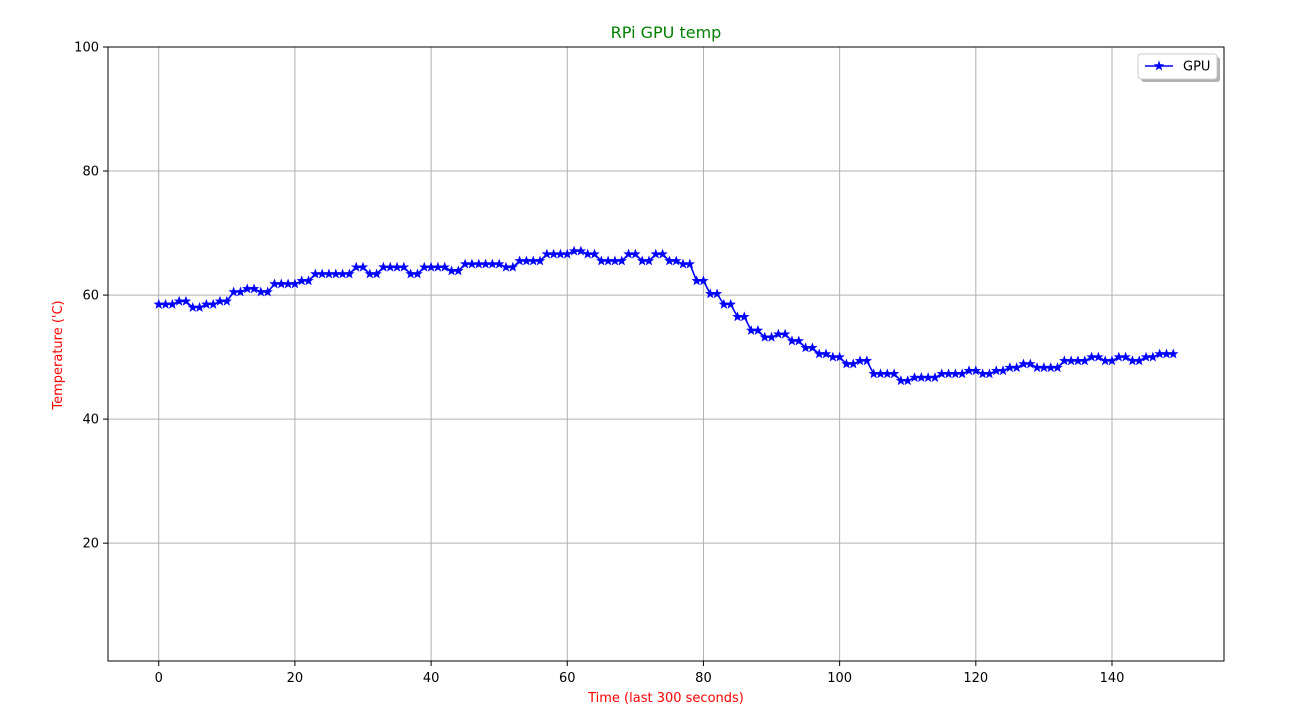 The height and width of the screenshot is (708, 1296). What do you see at coordinates (1177, 66) in the screenshot?
I see `legend-box` at bounding box center [1177, 66].